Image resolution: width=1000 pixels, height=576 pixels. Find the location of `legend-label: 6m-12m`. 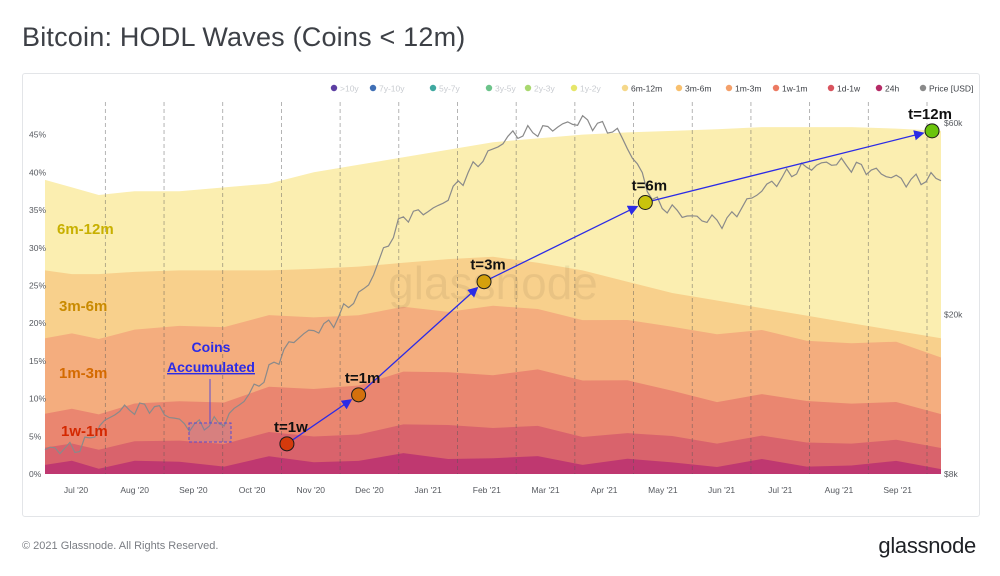

legend-label: 6m-12m is located at coordinates (646, 89).